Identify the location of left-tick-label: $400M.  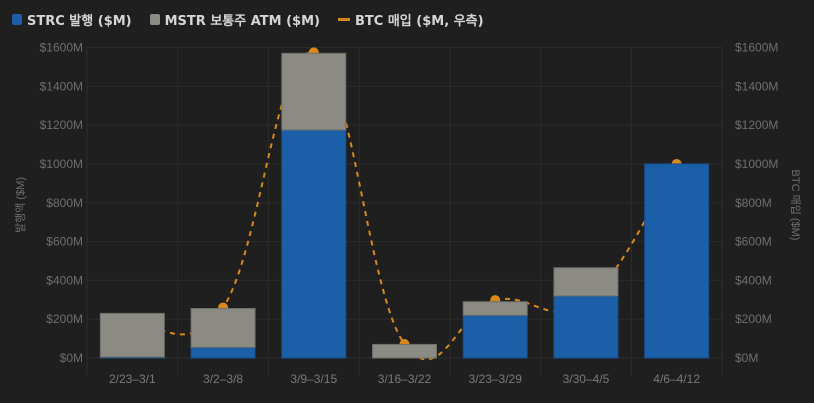
(64, 280).